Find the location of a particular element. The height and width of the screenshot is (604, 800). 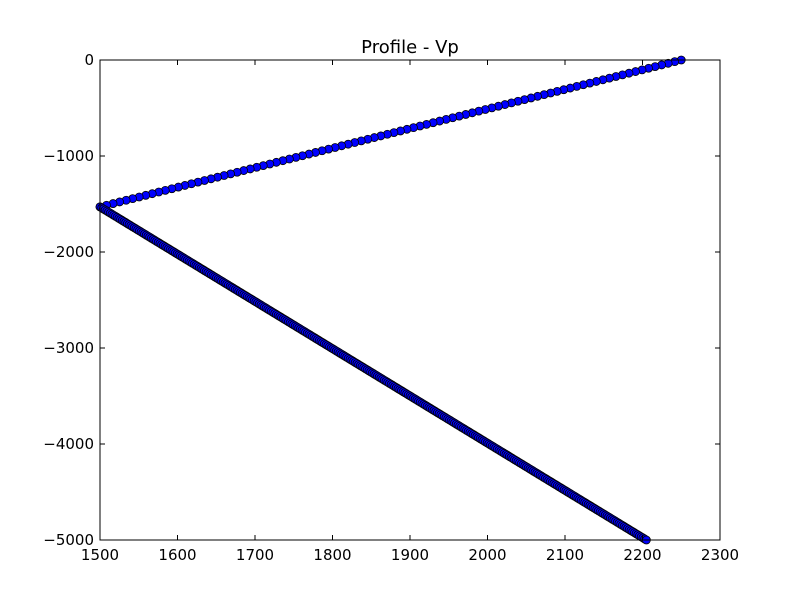

x-tick-label: 2300 is located at coordinates (720, 555).